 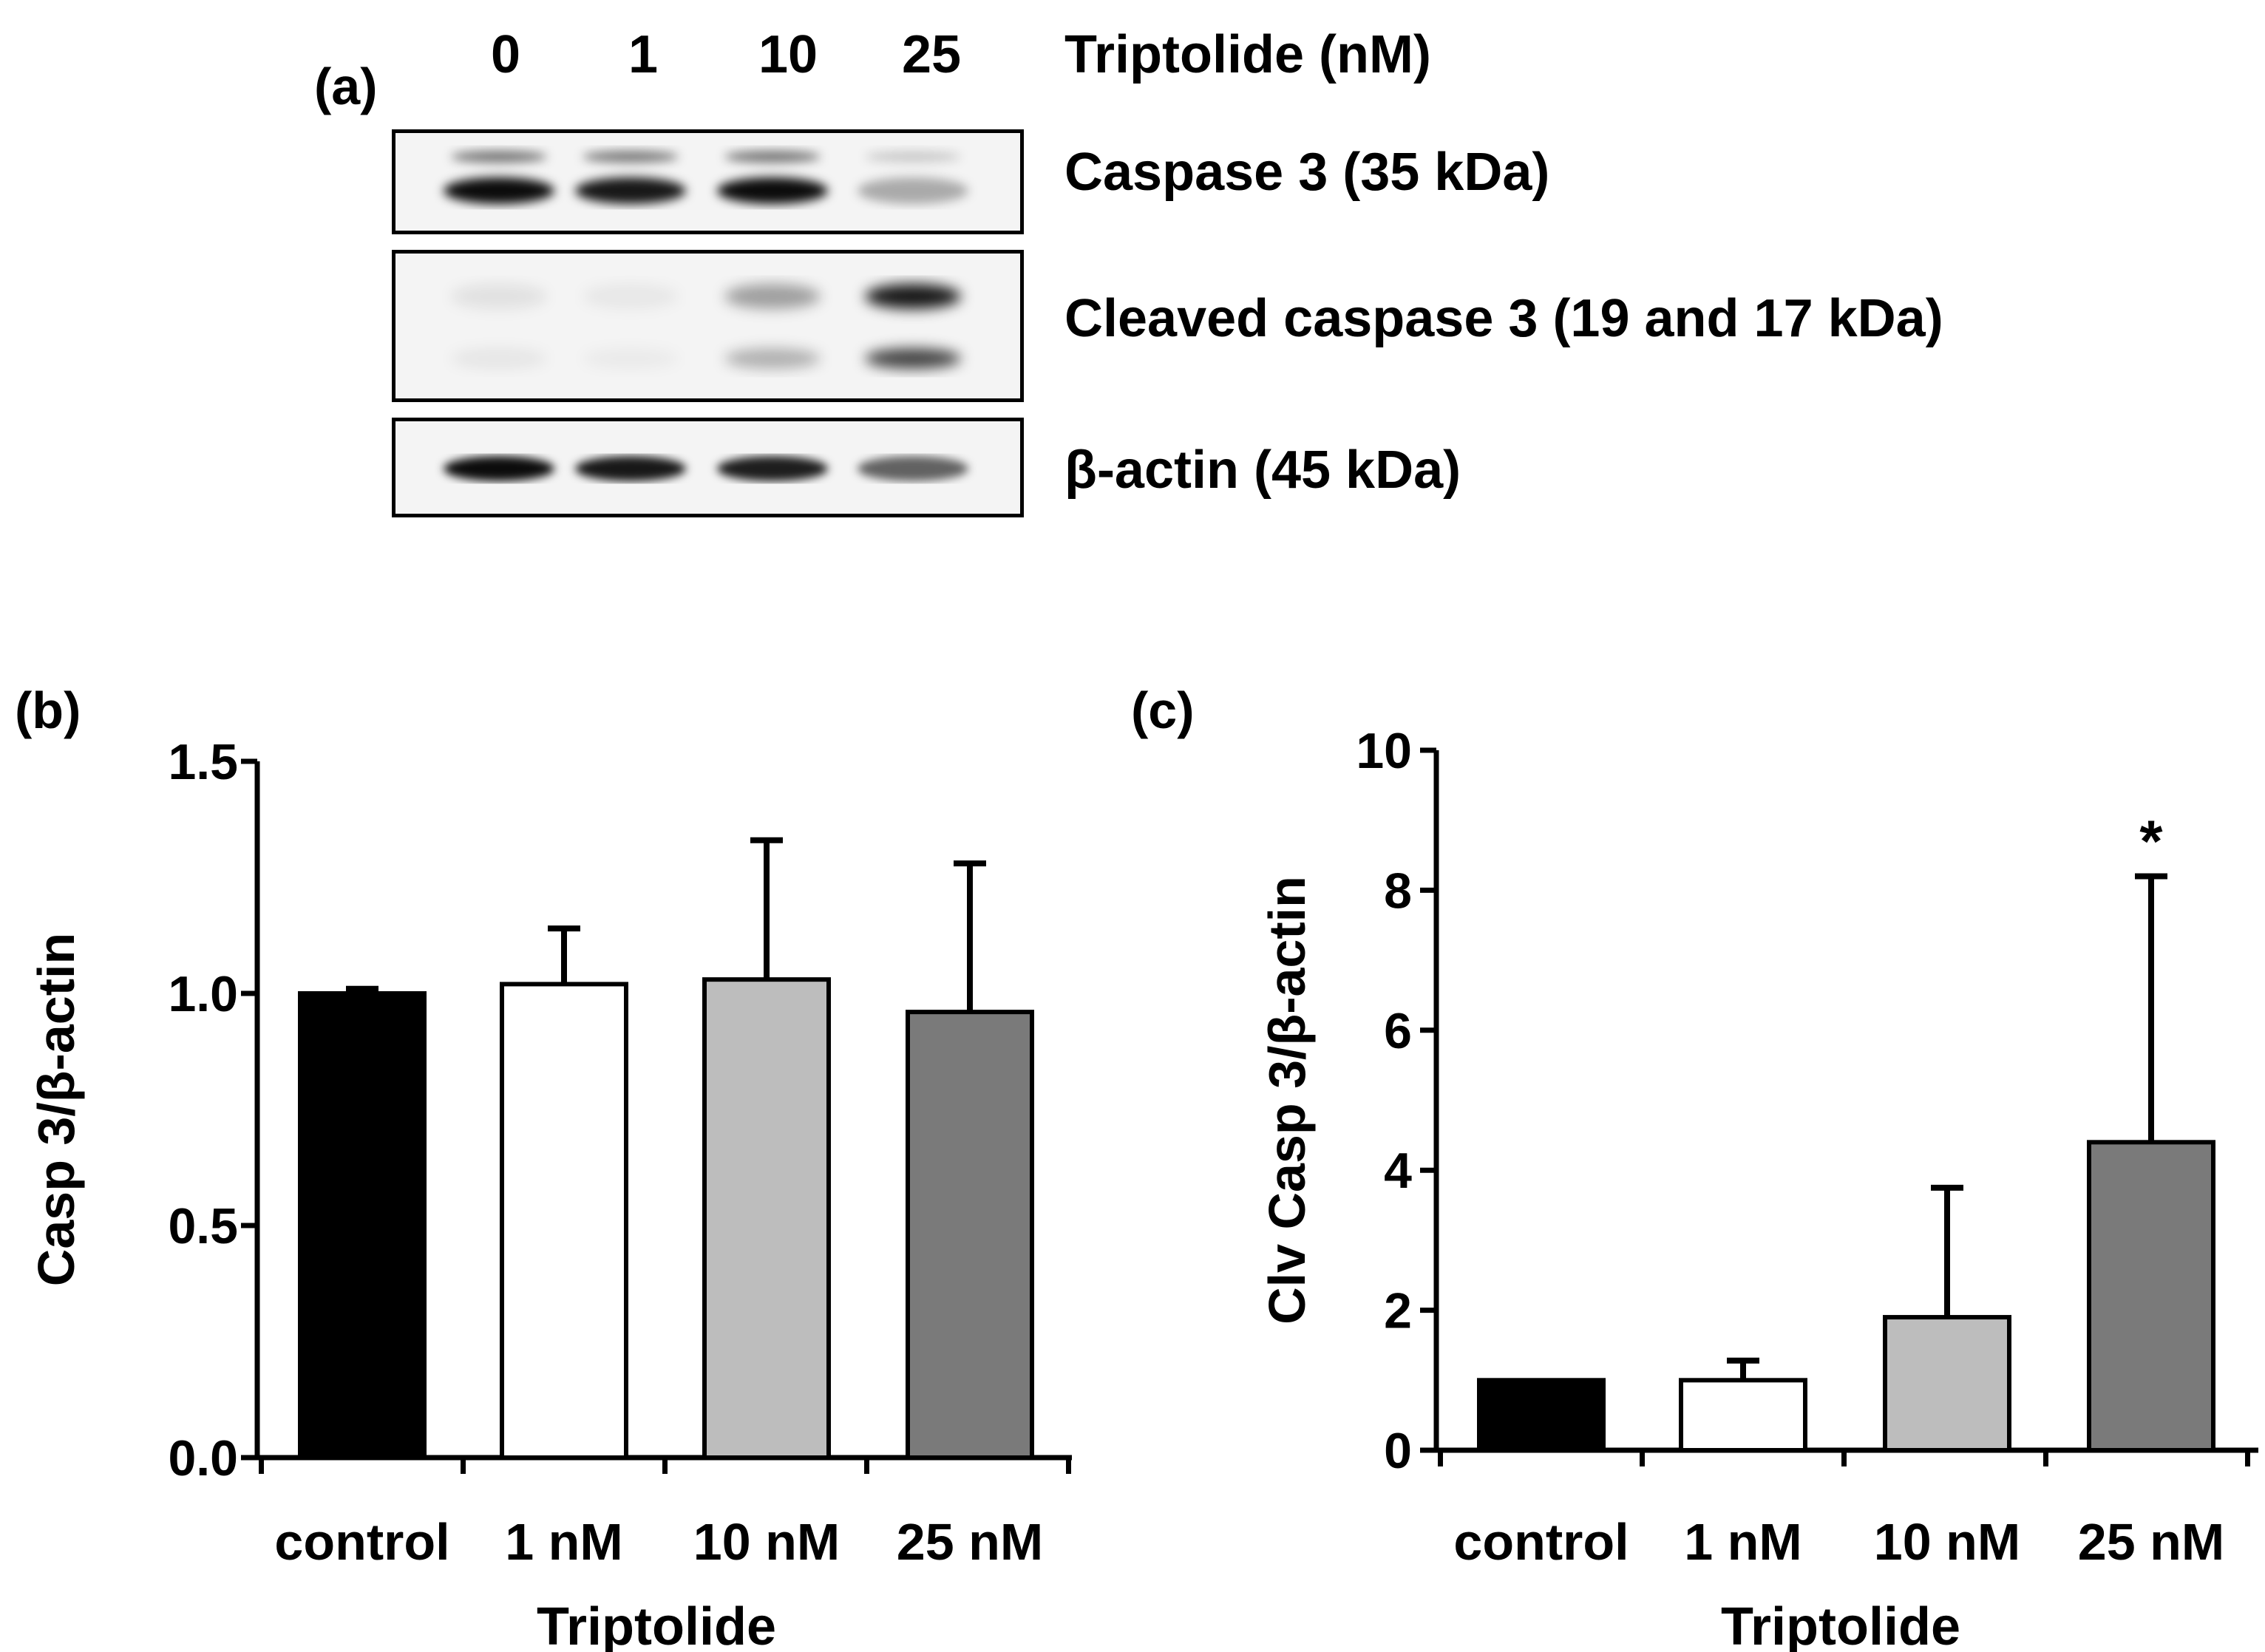 I want to click on category-label-0-2: 10 nM, so click(x=766, y=1542).